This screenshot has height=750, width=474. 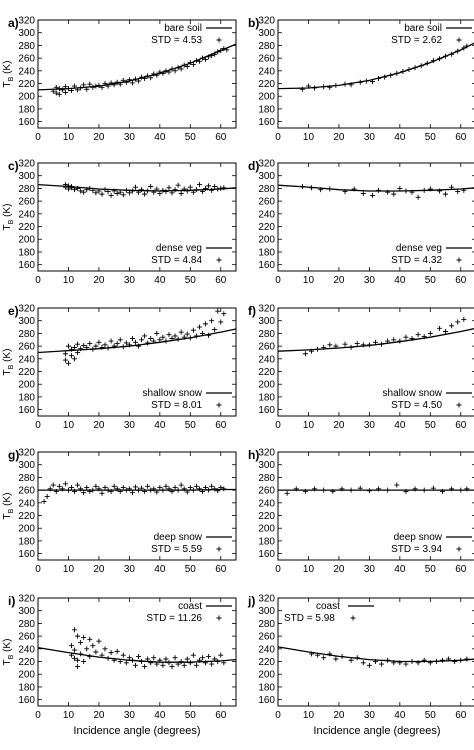 I want to click on legend-fit-label: shallow snow, so click(x=173, y=393).